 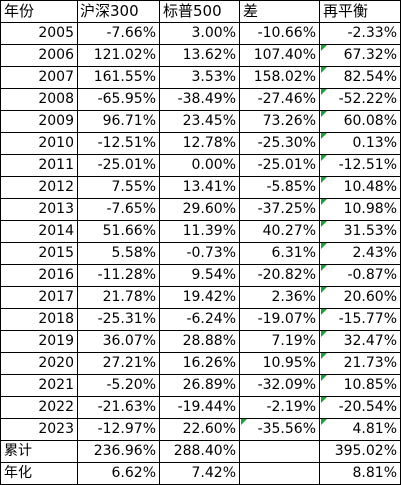 I want to click on row-label: 2016, so click(x=39, y=276).